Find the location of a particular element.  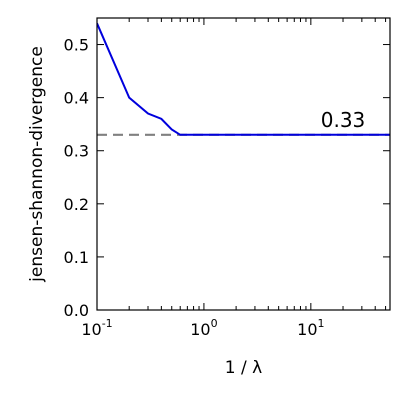

y-tick-label: 0.2 is located at coordinates (76, 204).